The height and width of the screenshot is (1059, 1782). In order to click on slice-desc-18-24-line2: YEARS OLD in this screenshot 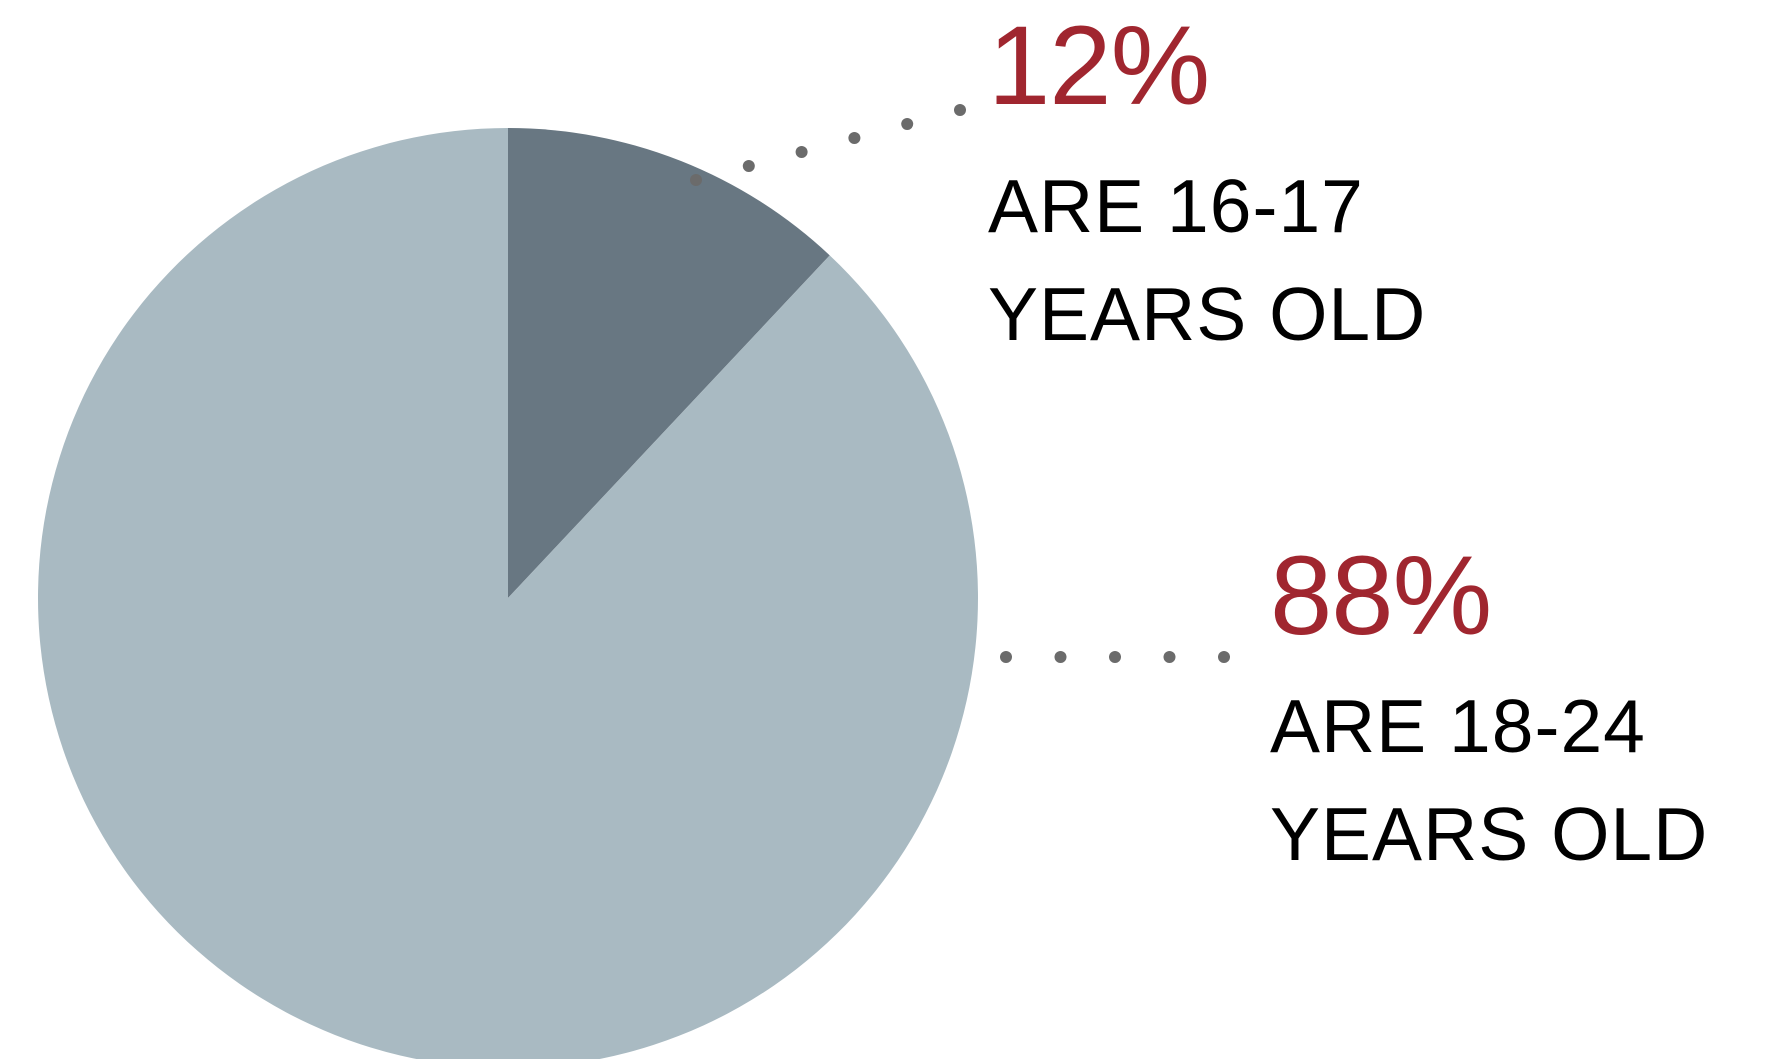, I will do `click(1489, 834)`.